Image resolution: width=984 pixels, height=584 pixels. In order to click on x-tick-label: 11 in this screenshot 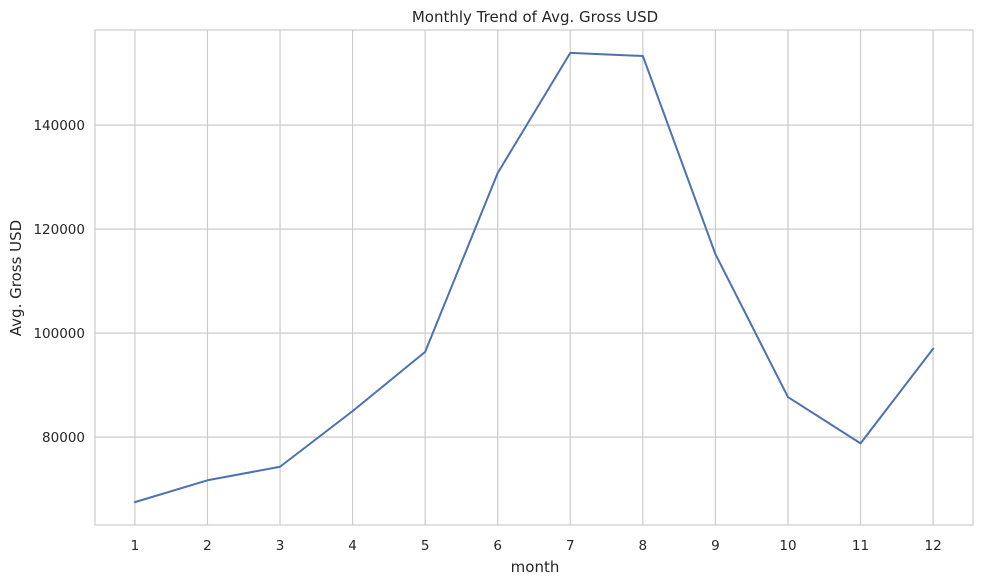, I will do `click(860, 546)`.